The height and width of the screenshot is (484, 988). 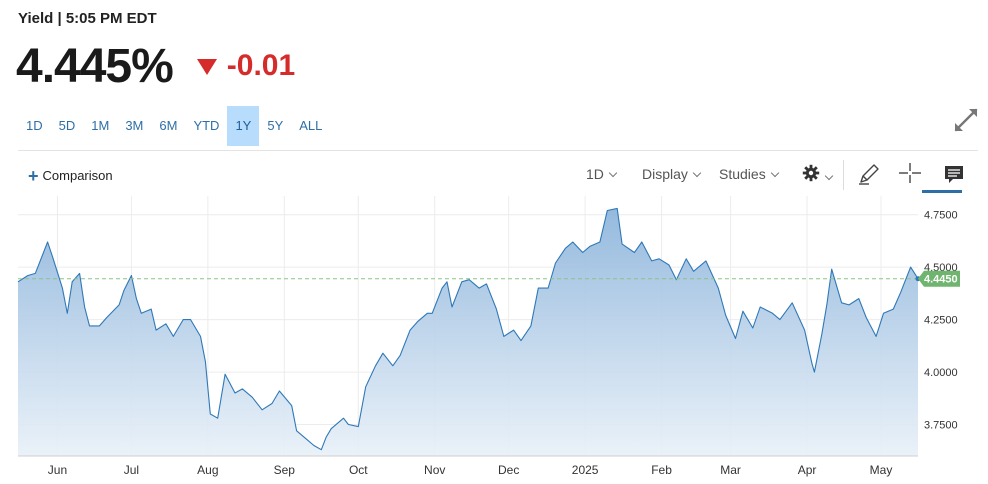 What do you see at coordinates (434, 470) in the screenshot?
I see `x-tick-label: Nov` at bounding box center [434, 470].